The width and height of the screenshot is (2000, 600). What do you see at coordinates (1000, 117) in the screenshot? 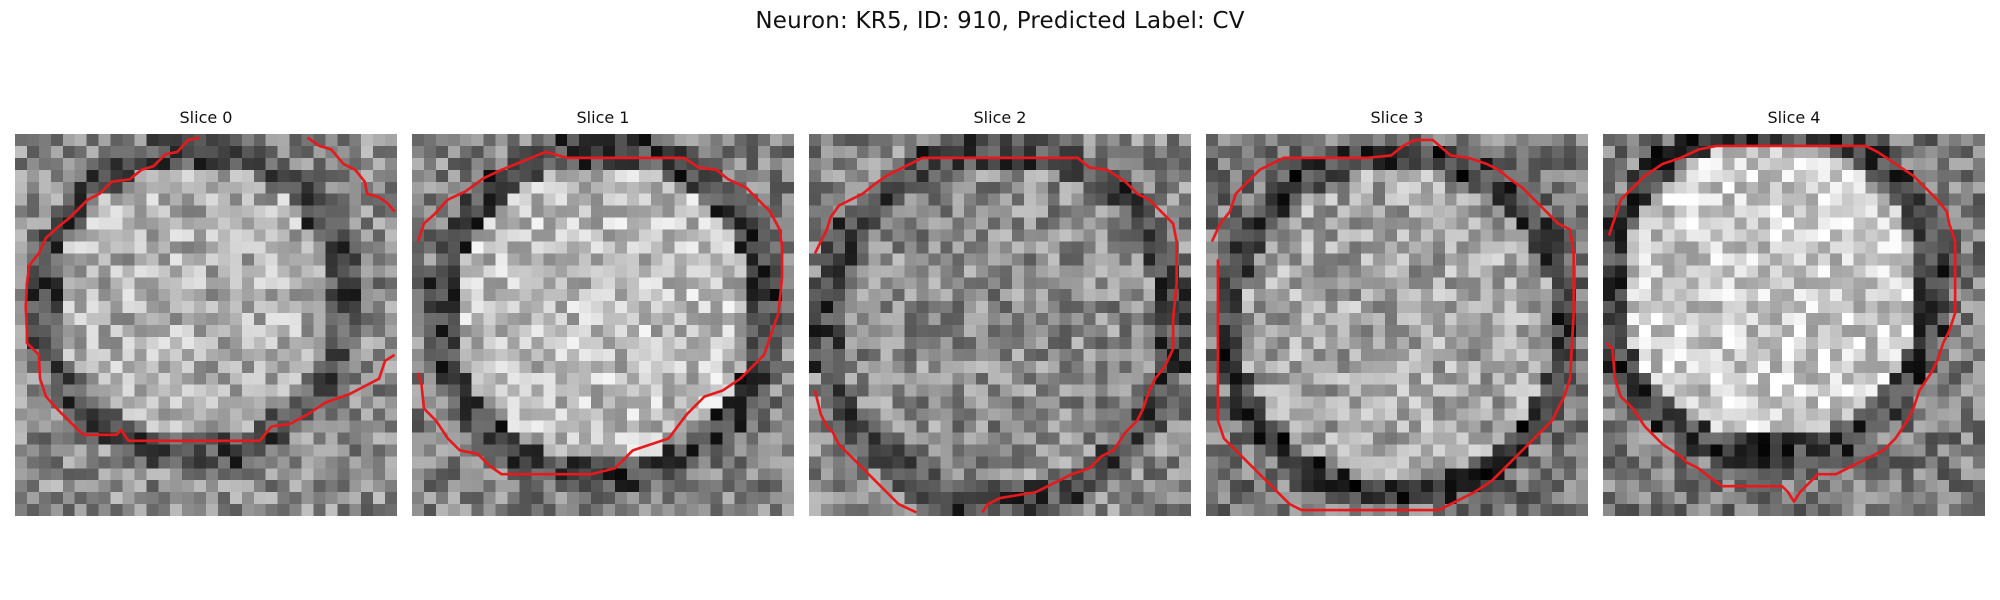
I see `slice-title-2: Slice 2` at bounding box center [1000, 117].